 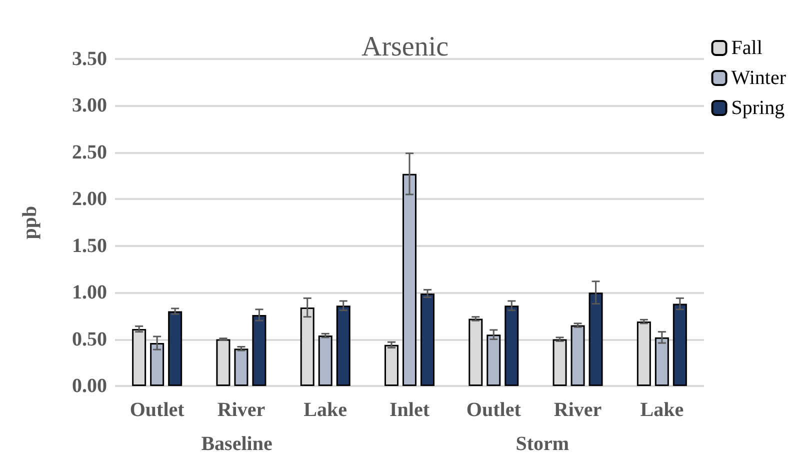 I want to click on y-tick-label: 2.00, so click(x=89, y=199).